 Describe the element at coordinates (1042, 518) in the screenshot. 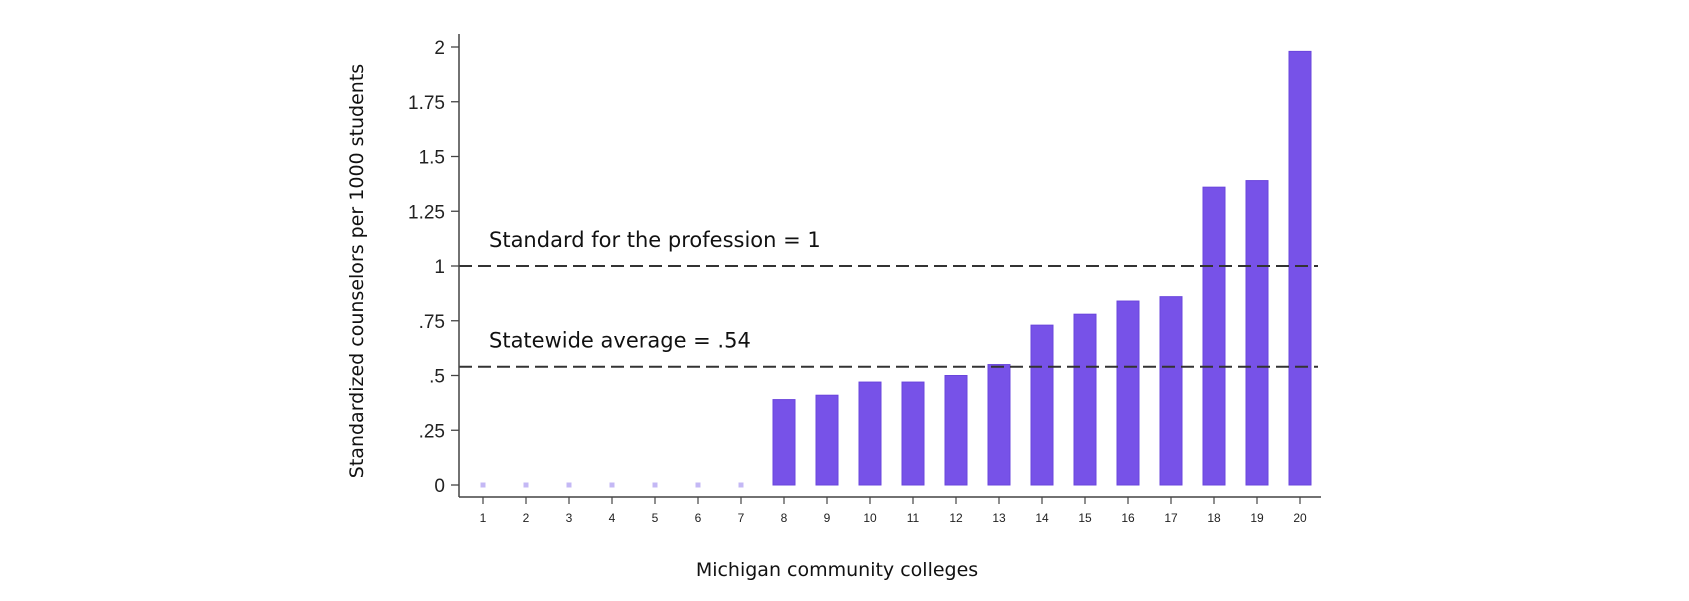

I see `x-tick-label: 14` at that location.